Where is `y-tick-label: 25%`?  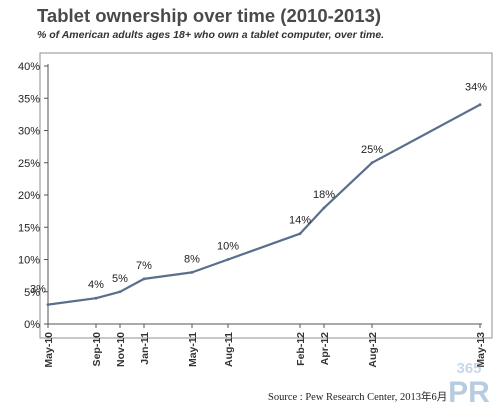 y-tick-label: 25% is located at coordinates (29, 164).